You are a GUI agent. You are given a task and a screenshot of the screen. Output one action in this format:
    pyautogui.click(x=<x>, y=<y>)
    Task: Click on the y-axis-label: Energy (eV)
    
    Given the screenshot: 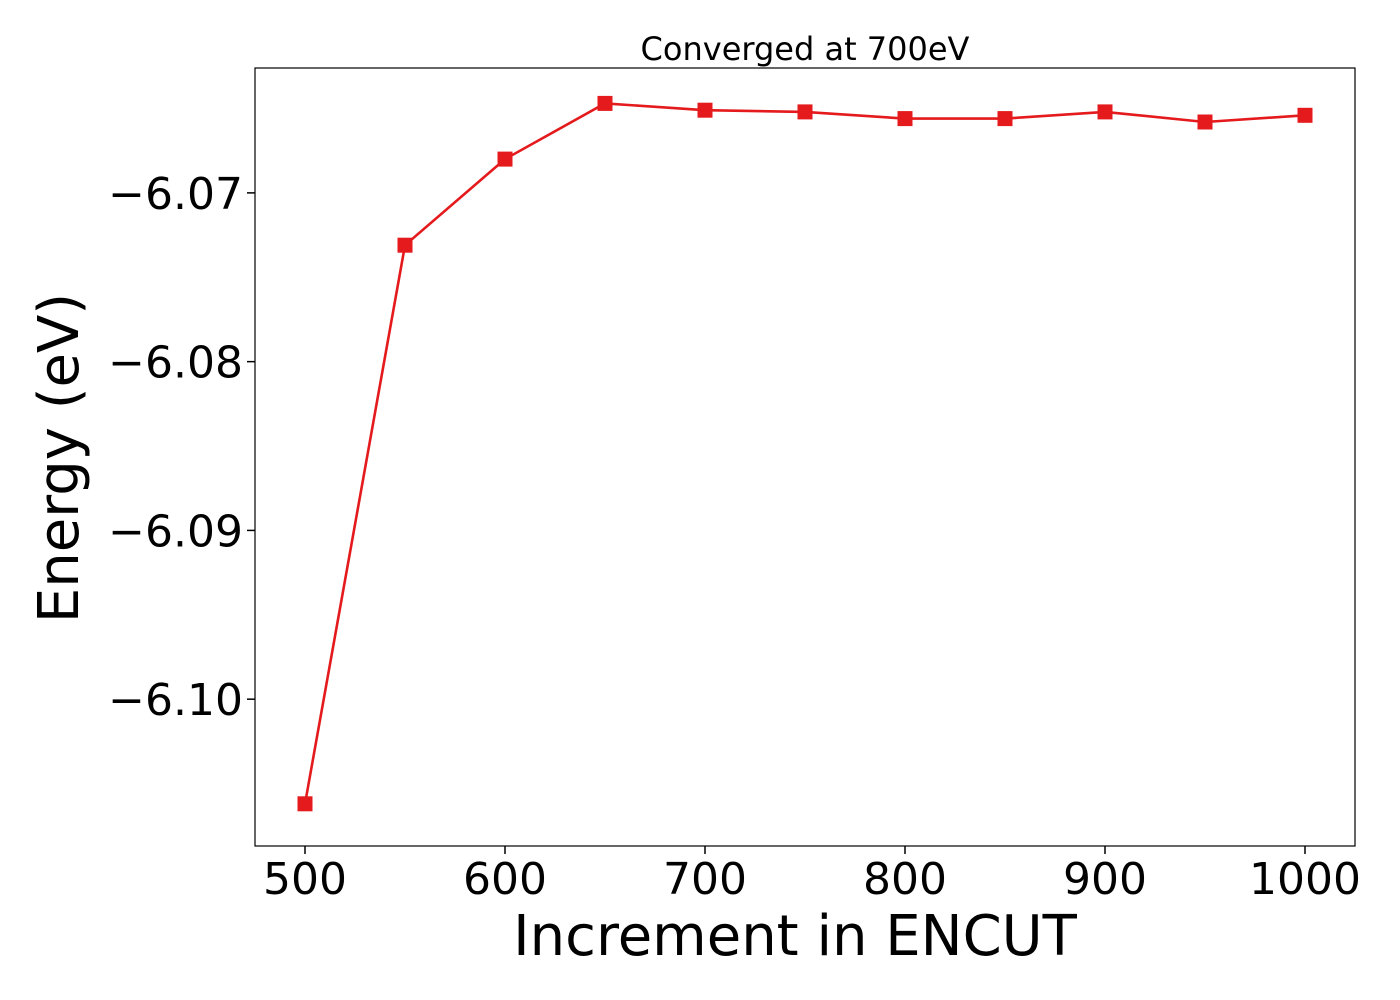 What is the action you would take?
    pyautogui.click(x=59, y=458)
    